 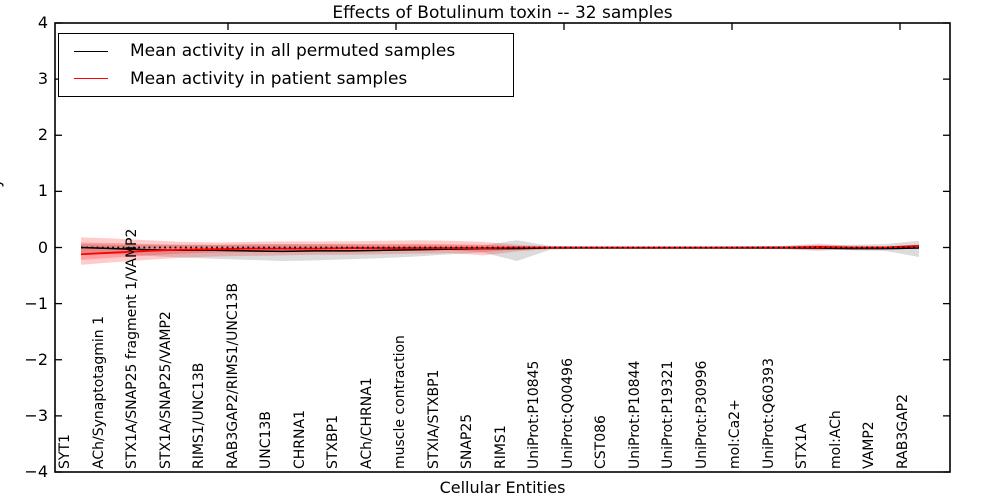 What do you see at coordinates (400, 402) in the screenshot?
I see `x-tick-label: muscle contraction` at bounding box center [400, 402].